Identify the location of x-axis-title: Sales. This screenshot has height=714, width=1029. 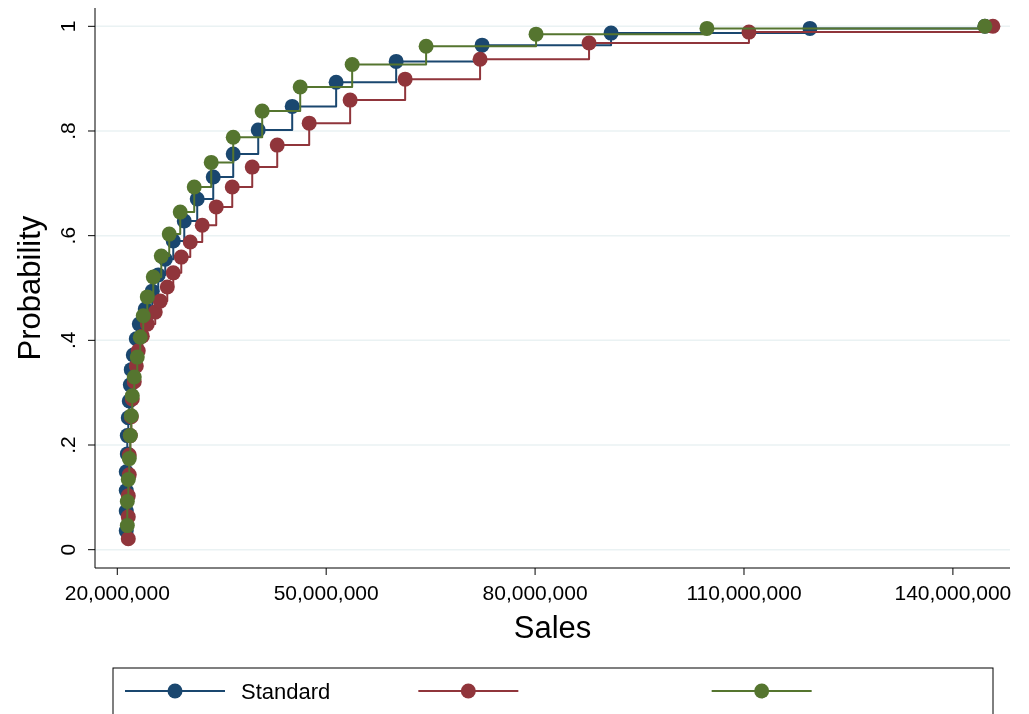
(552, 627).